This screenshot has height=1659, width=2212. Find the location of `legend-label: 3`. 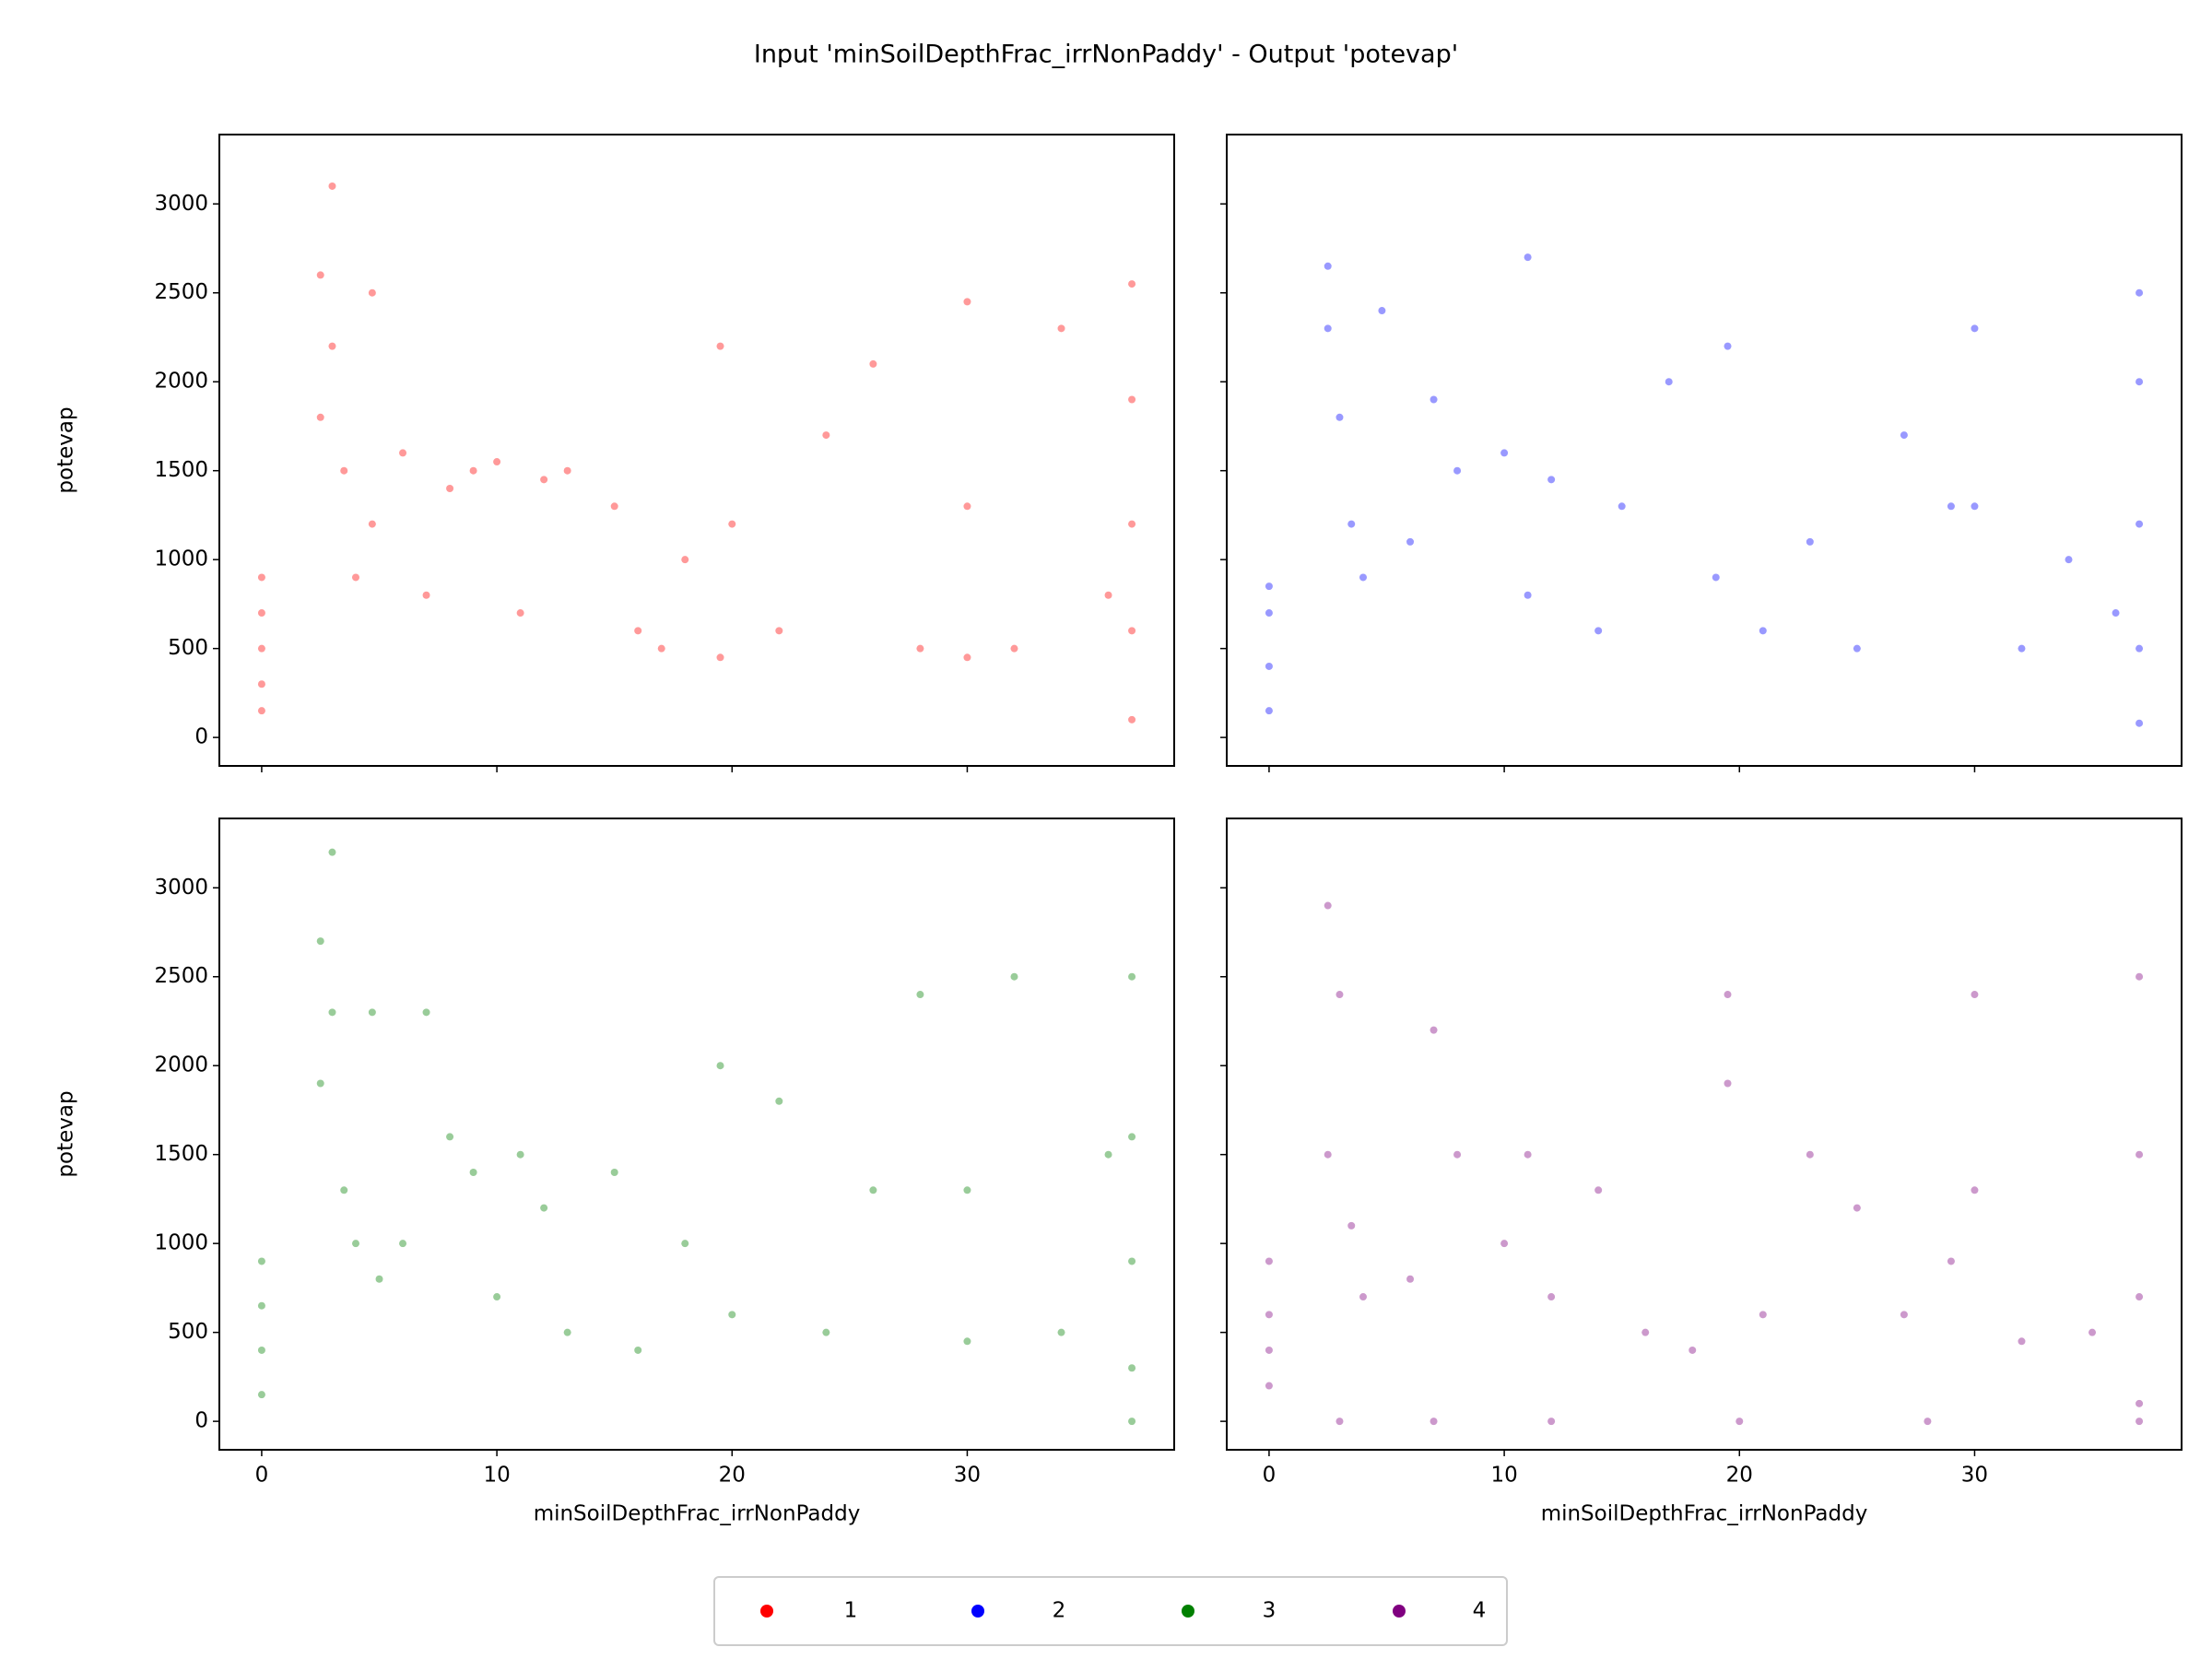

legend-label: 3 is located at coordinates (1270, 1611).